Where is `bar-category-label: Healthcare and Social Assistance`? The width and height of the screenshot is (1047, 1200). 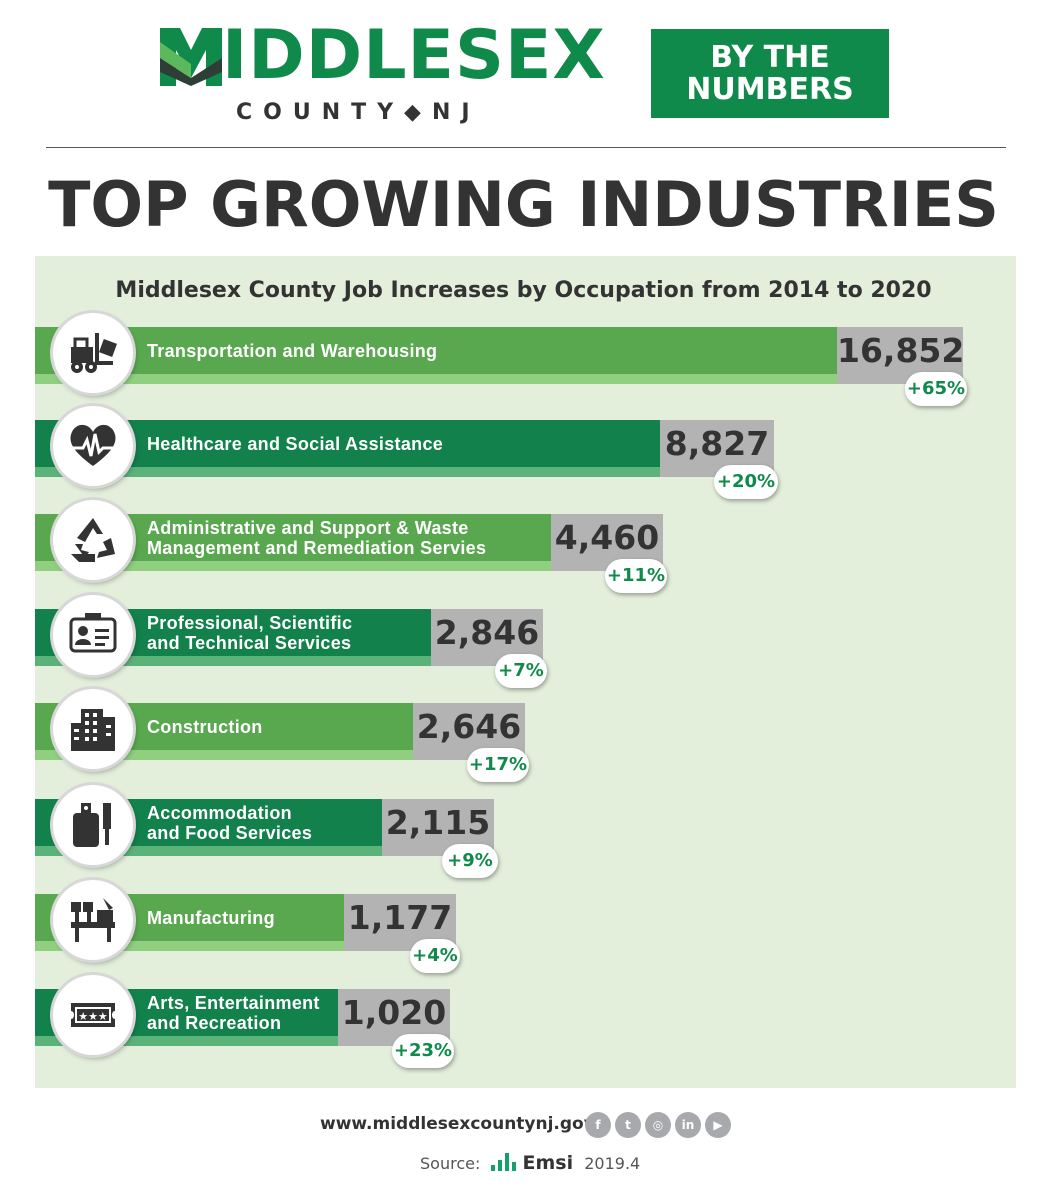
bar-category-label: Healthcare and Social Assistance is located at coordinates (295, 443).